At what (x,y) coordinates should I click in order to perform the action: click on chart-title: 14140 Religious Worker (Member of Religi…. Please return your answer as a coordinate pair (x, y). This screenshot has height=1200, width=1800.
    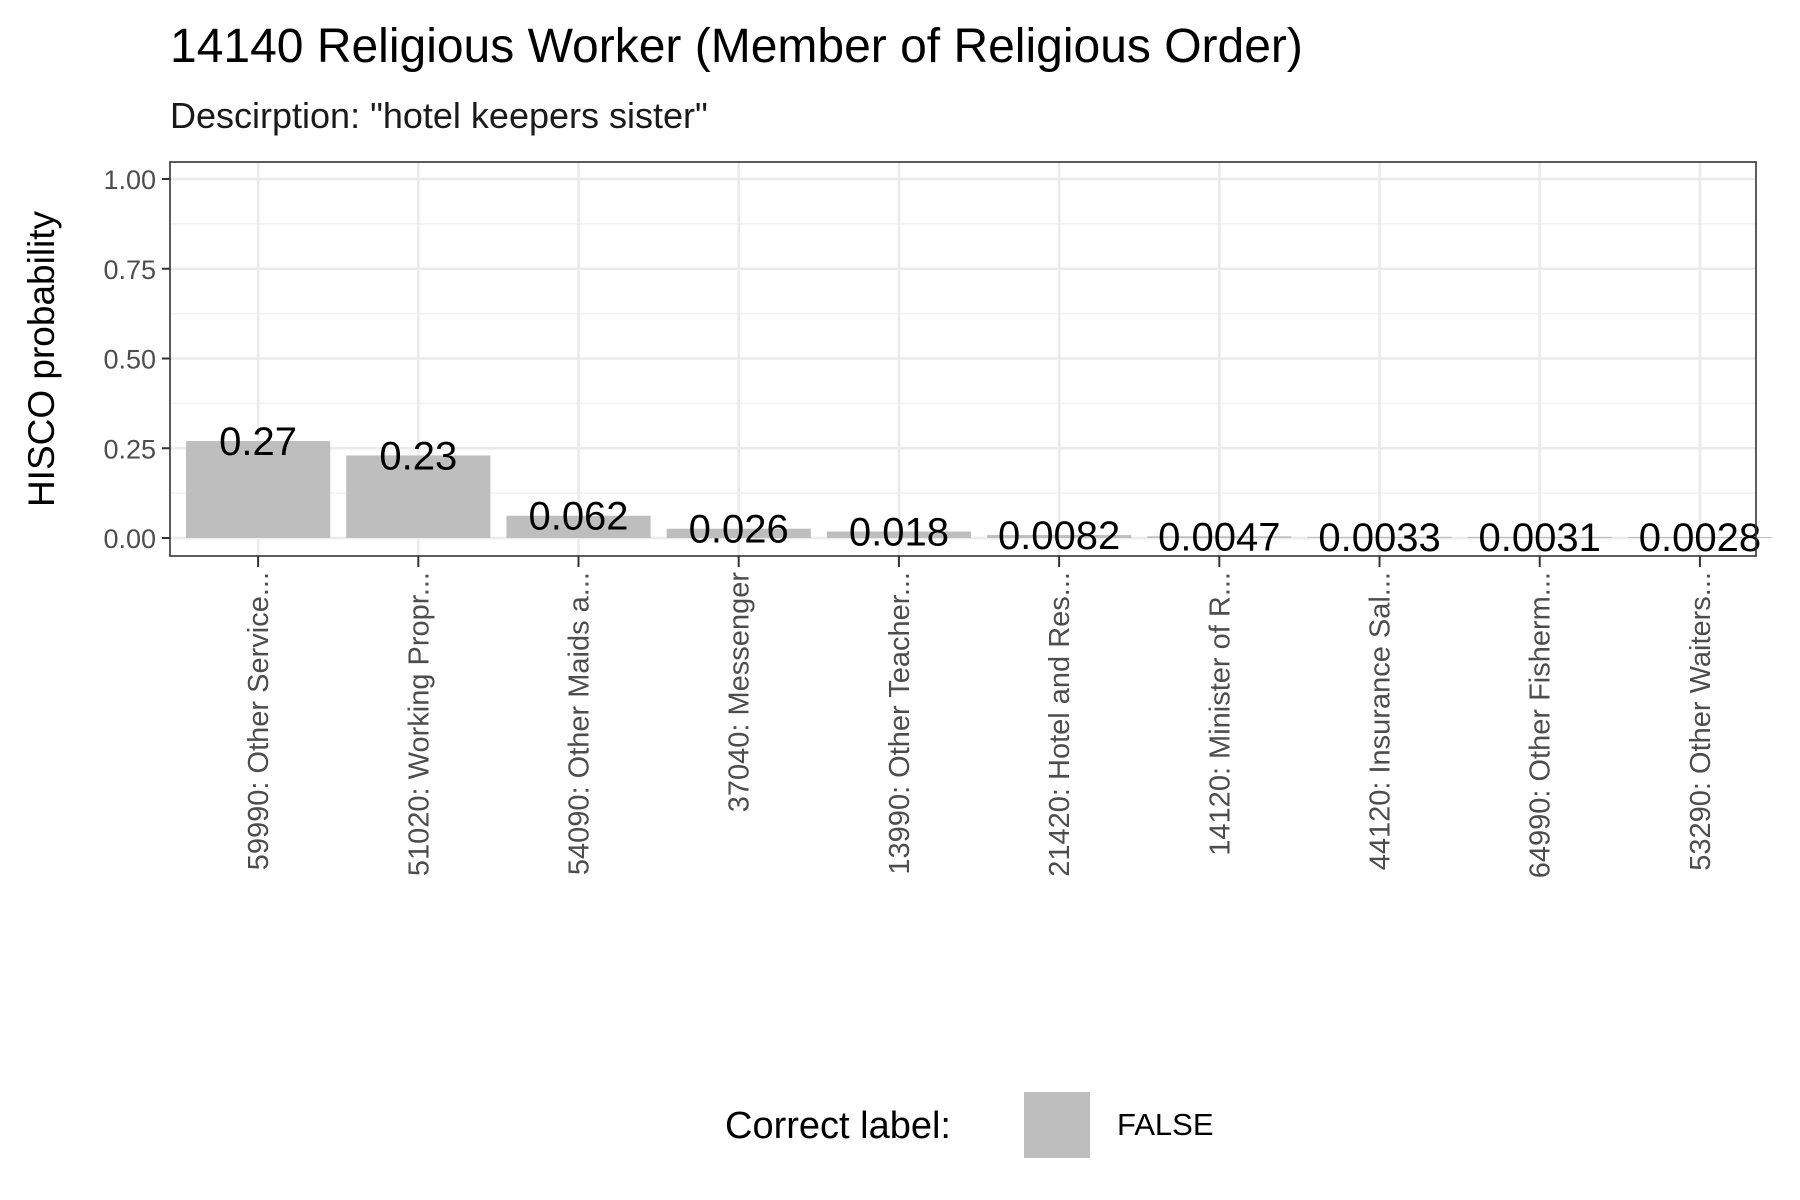
    Looking at the image, I should click on (736, 46).